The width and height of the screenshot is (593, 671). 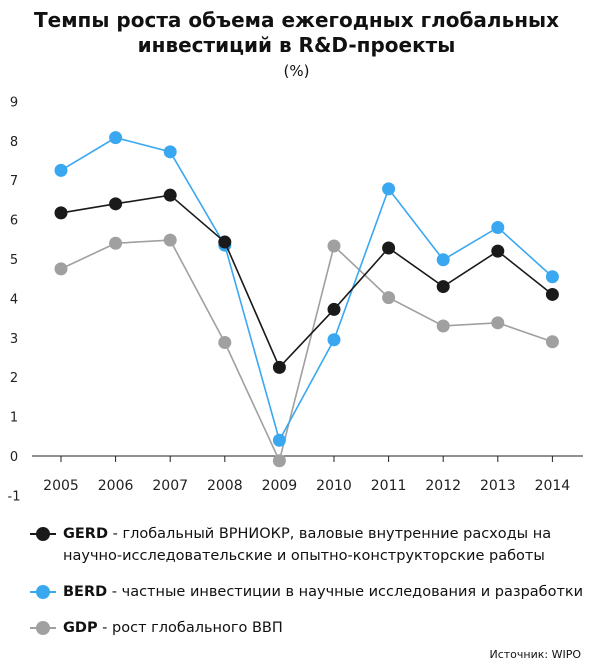 What do you see at coordinates (14, 418) in the screenshot?
I see `y-tick-label: 1` at bounding box center [14, 418].